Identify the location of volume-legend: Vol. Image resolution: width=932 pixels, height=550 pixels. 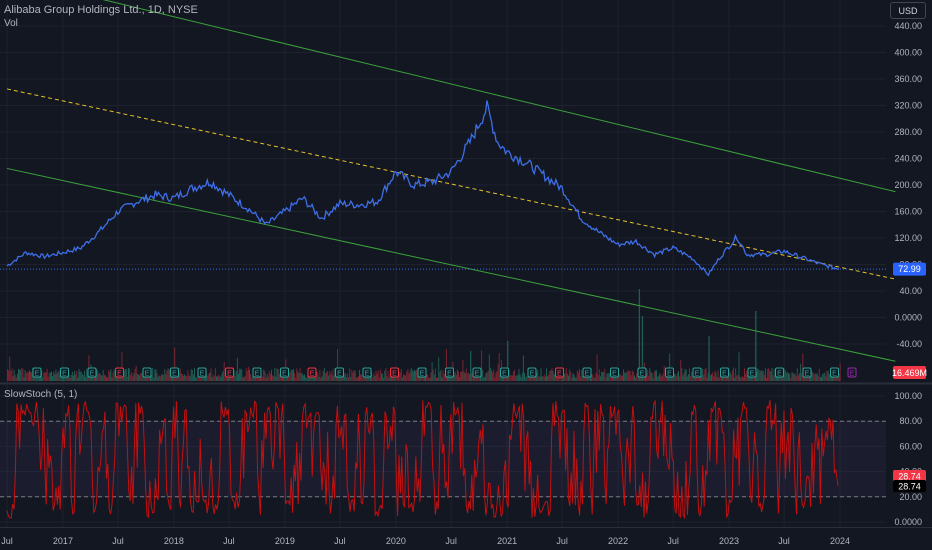
(11, 23).